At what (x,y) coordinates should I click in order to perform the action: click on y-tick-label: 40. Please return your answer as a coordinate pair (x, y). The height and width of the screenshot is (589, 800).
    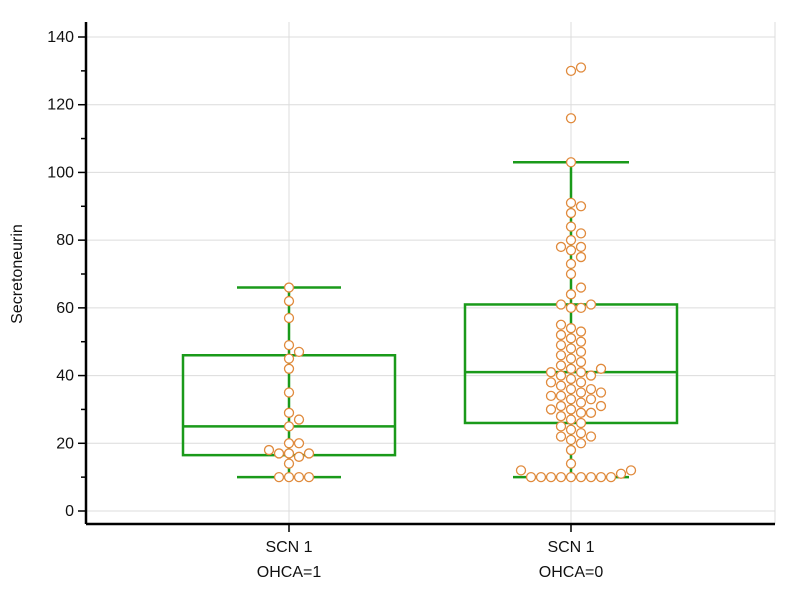
    Looking at the image, I should click on (65, 376).